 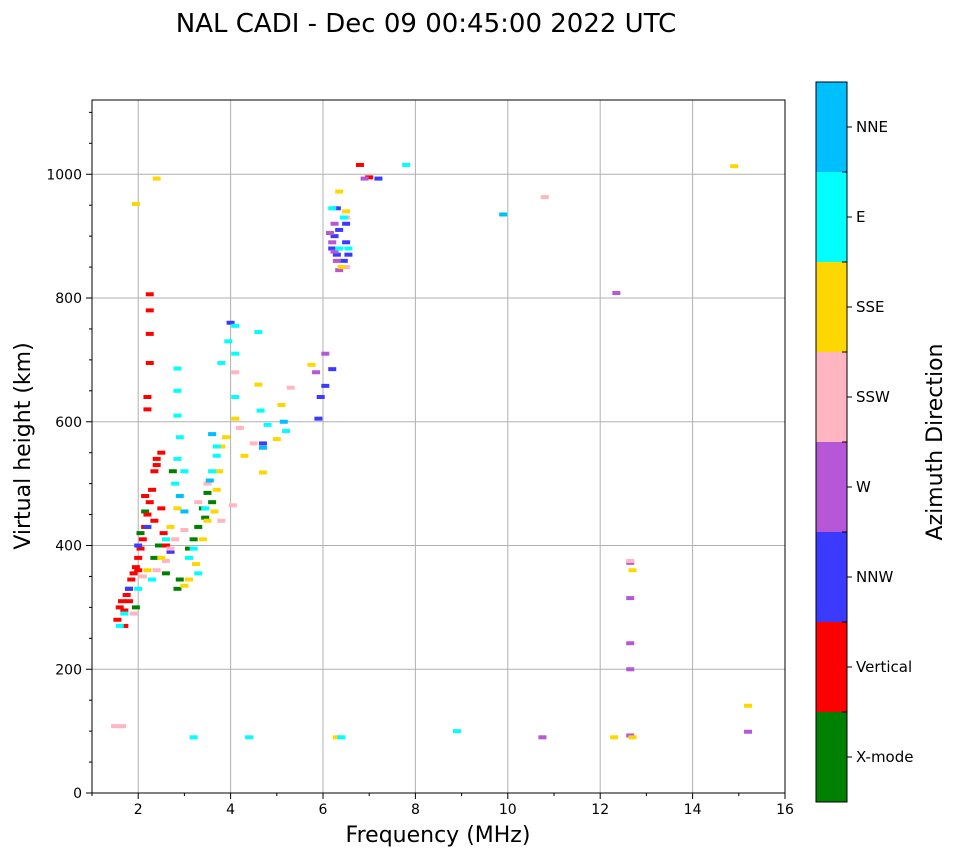 What do you see at coordinates (442, 805) in the screenshot?
I see `x-axis-ticks: 2 4 6 8 10 12 14 16` at bounding box center [442, 805].